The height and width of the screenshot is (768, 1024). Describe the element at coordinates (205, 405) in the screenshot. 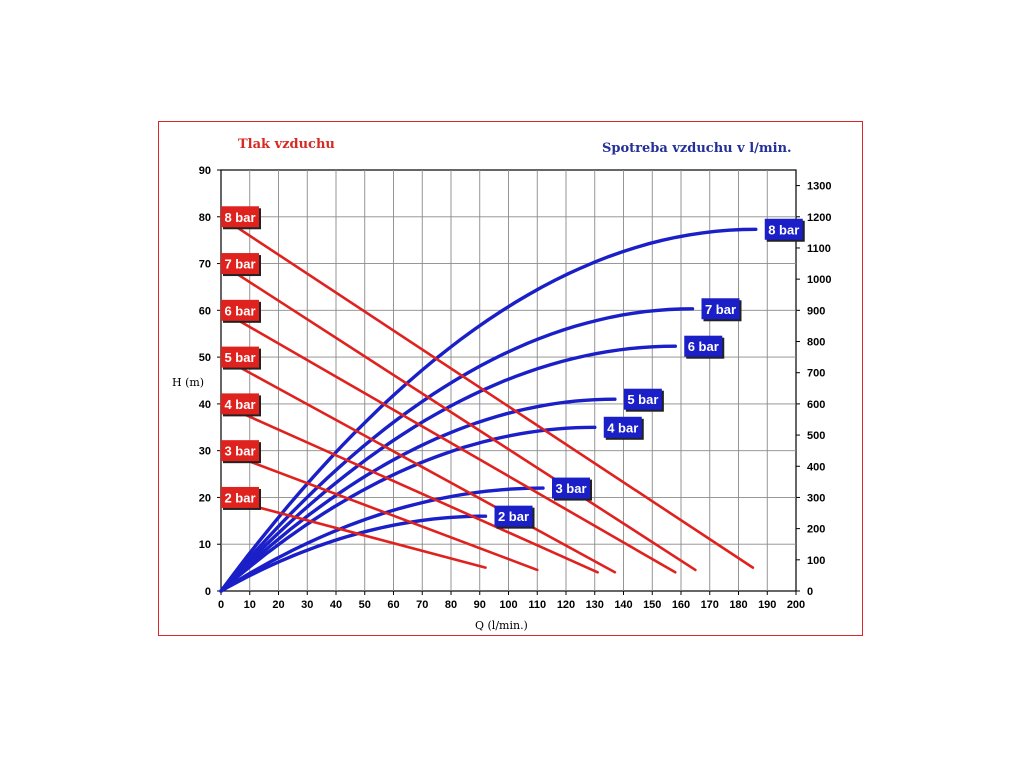

I see `y-left-tick-label: 40` at that location.